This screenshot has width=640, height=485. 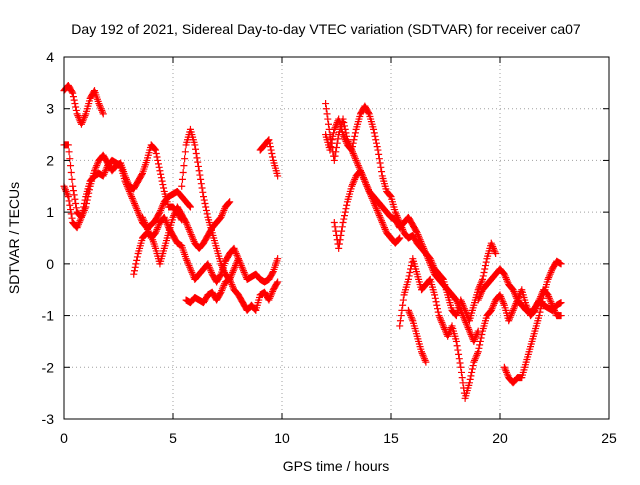 What do you see at coordinates (14, 238) in the screenshot?
I see `y-axis-label: SDTVAR / TECUs` at bounding box center [14, 238].